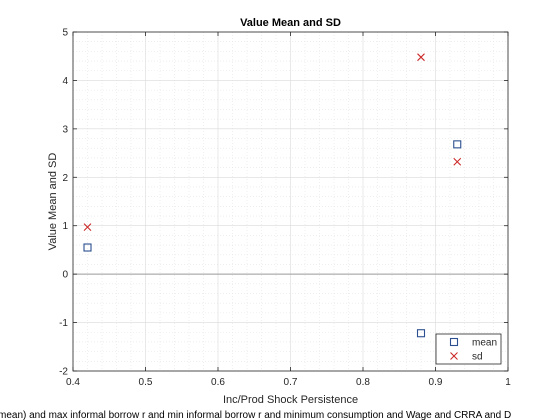 This screenshot has width=560, height=420. I want to click on x-tick-label: 0.4, so click(73, 382).